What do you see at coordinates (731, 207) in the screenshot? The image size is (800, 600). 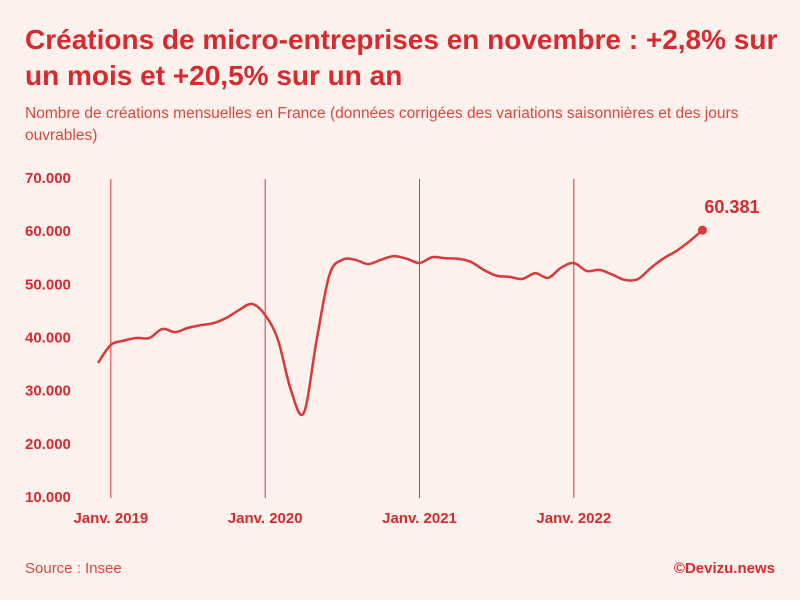 I see `value-label: 60.381` at bounding box center [731, 207].